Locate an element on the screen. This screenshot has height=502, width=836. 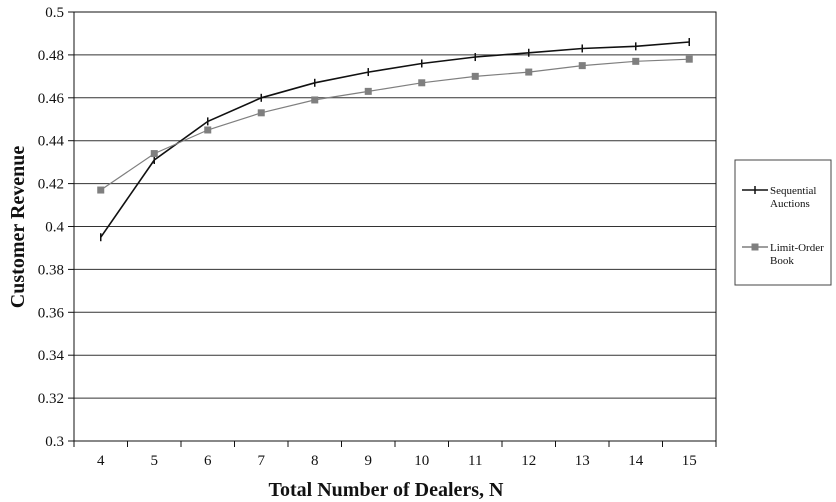
y-tick-label: 0.38 is located at coordinates (51, 270).